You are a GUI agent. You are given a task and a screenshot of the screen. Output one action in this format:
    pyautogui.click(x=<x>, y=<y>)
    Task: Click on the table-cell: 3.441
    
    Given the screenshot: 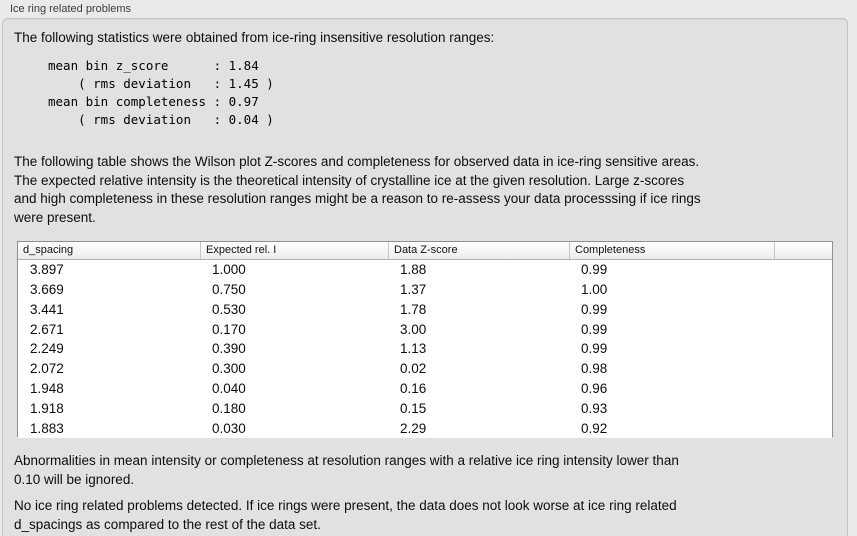 What is the action you would take?
    pyautogui.click(x=47, y=309)
    